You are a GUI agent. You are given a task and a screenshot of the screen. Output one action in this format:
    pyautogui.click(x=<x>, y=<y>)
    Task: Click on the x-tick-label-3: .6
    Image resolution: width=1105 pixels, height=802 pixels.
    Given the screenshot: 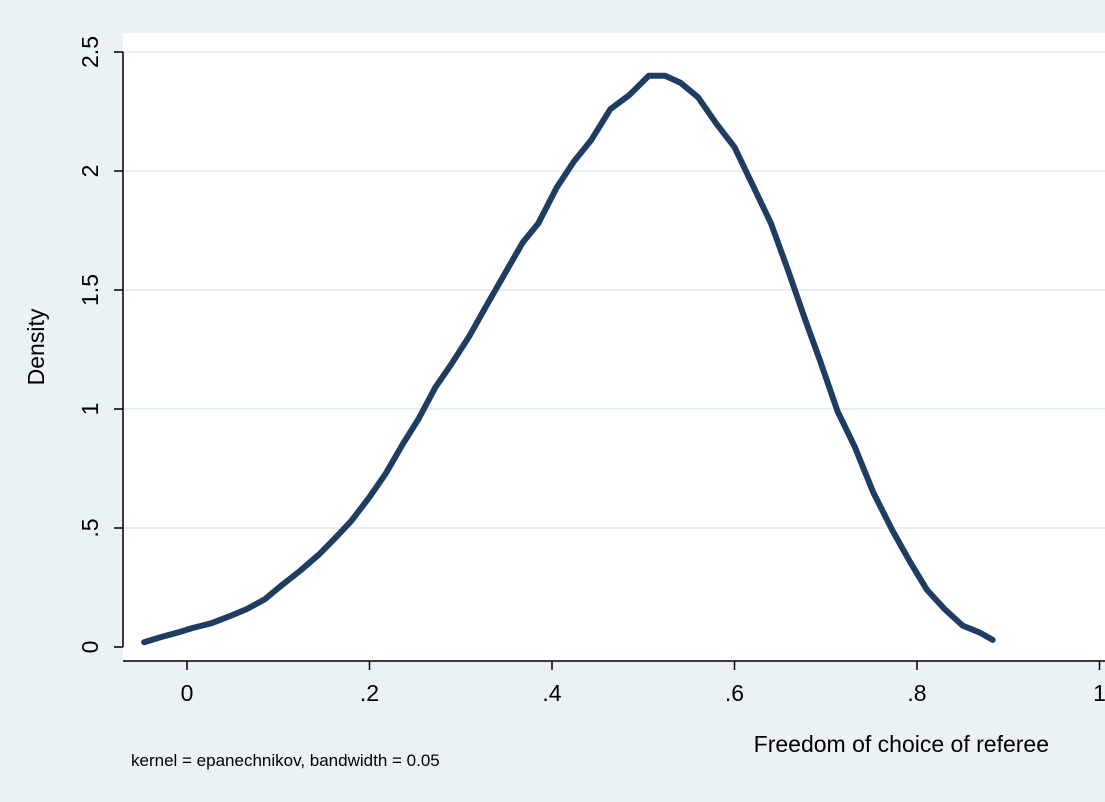 What is the action you would take?
    pyautogui.click(x=734, y=693)
    